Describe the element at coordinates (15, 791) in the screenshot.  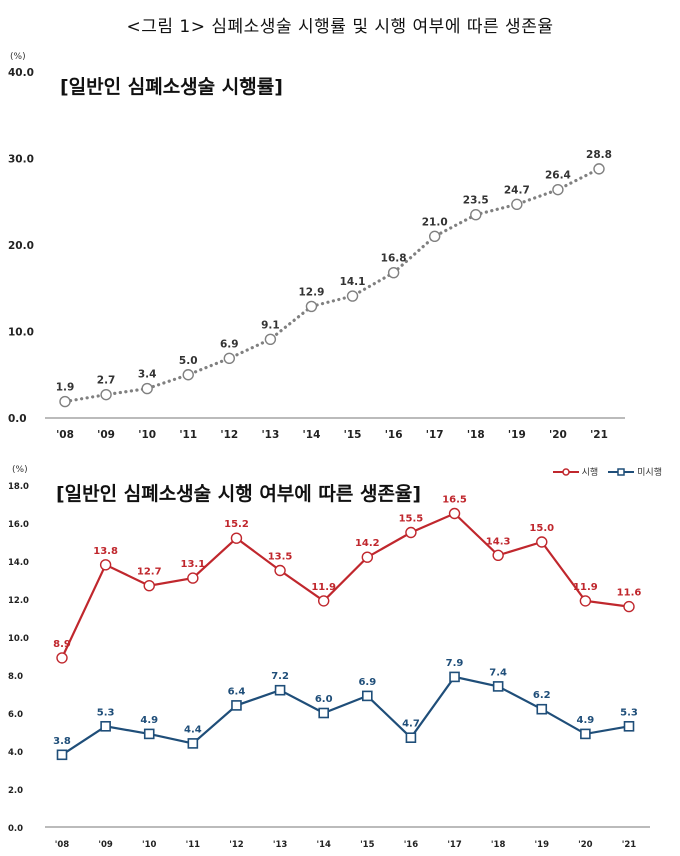
I see `y-tick-label: 2.0` at that location.